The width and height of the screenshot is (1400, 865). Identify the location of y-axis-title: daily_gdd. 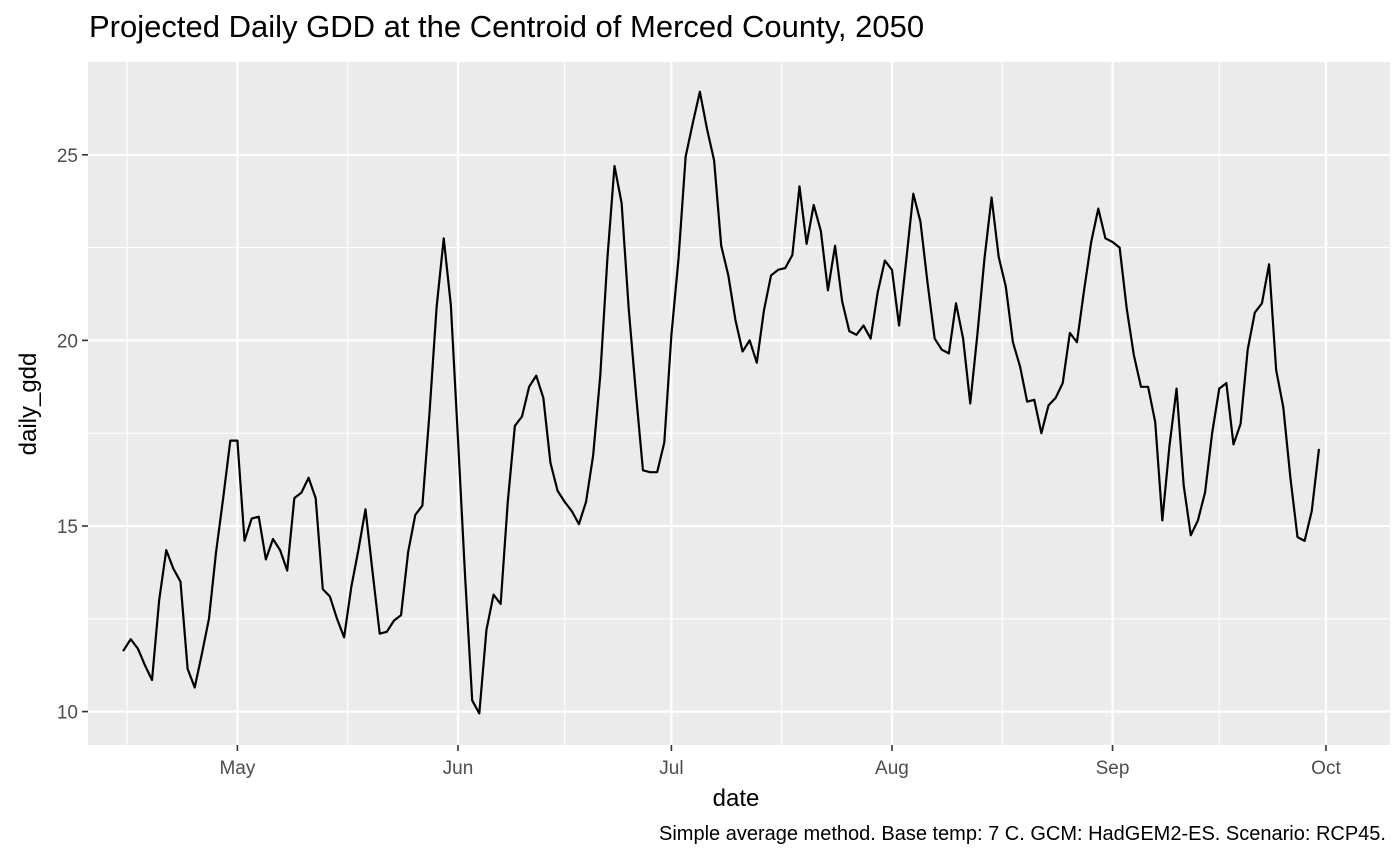
(28, 404).